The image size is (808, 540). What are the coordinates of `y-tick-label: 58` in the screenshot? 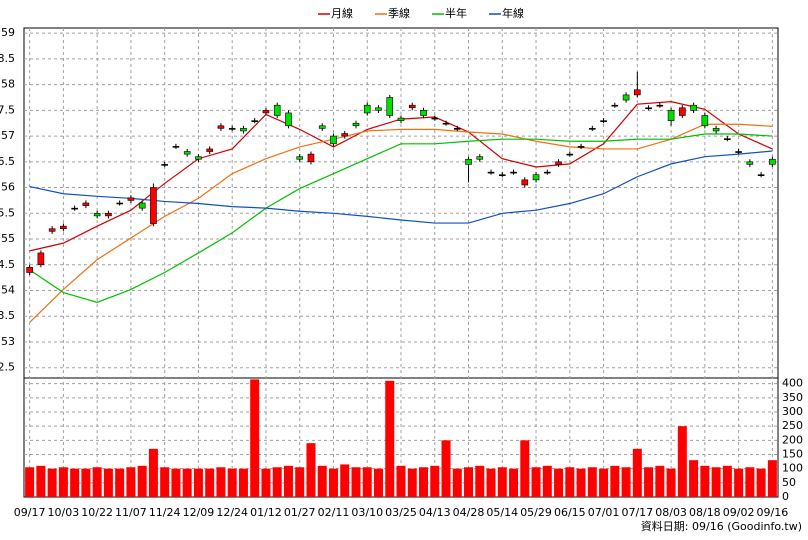 It's located at (8, 84).